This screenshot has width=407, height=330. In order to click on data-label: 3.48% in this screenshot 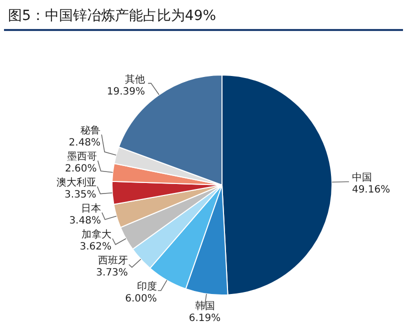, I will do `click(85, 221)`.